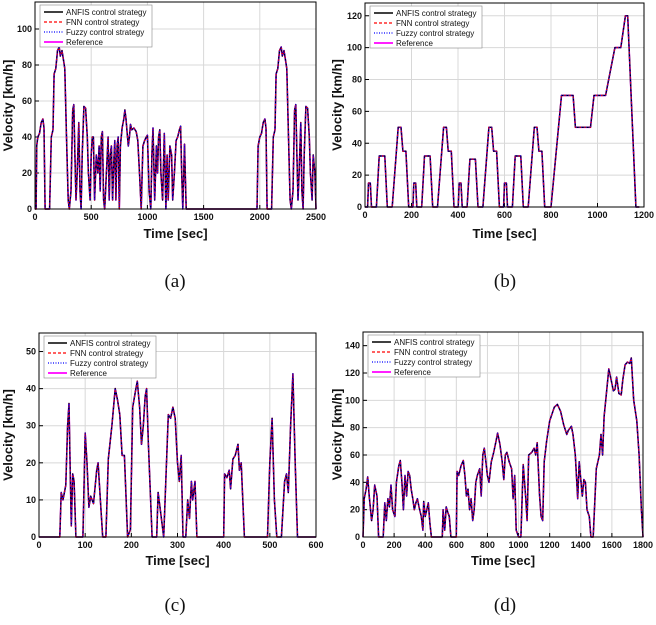  Describe the element at coordinates (85, 545) in the screenshot. I see `x-tick-label: 100` at that location.